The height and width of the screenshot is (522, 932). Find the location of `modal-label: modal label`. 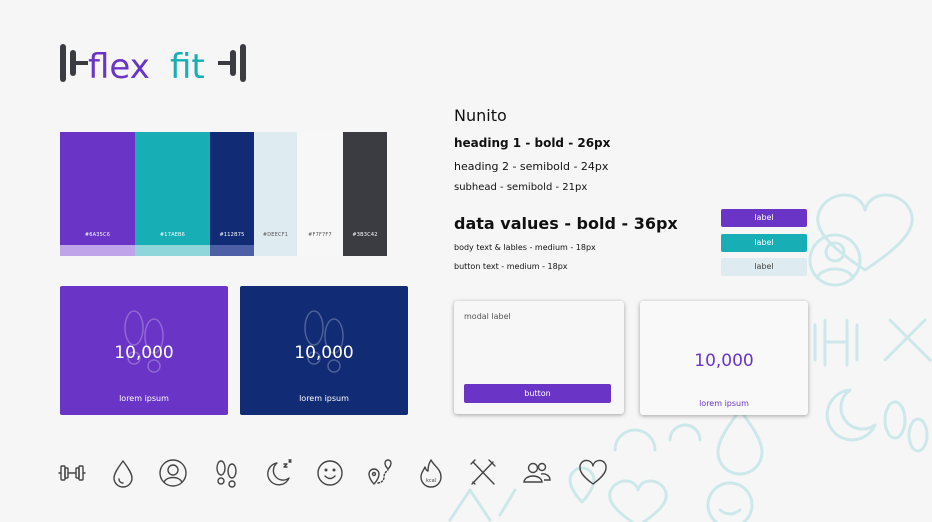

modal-label: modal label is located at coordinates (487, 316).